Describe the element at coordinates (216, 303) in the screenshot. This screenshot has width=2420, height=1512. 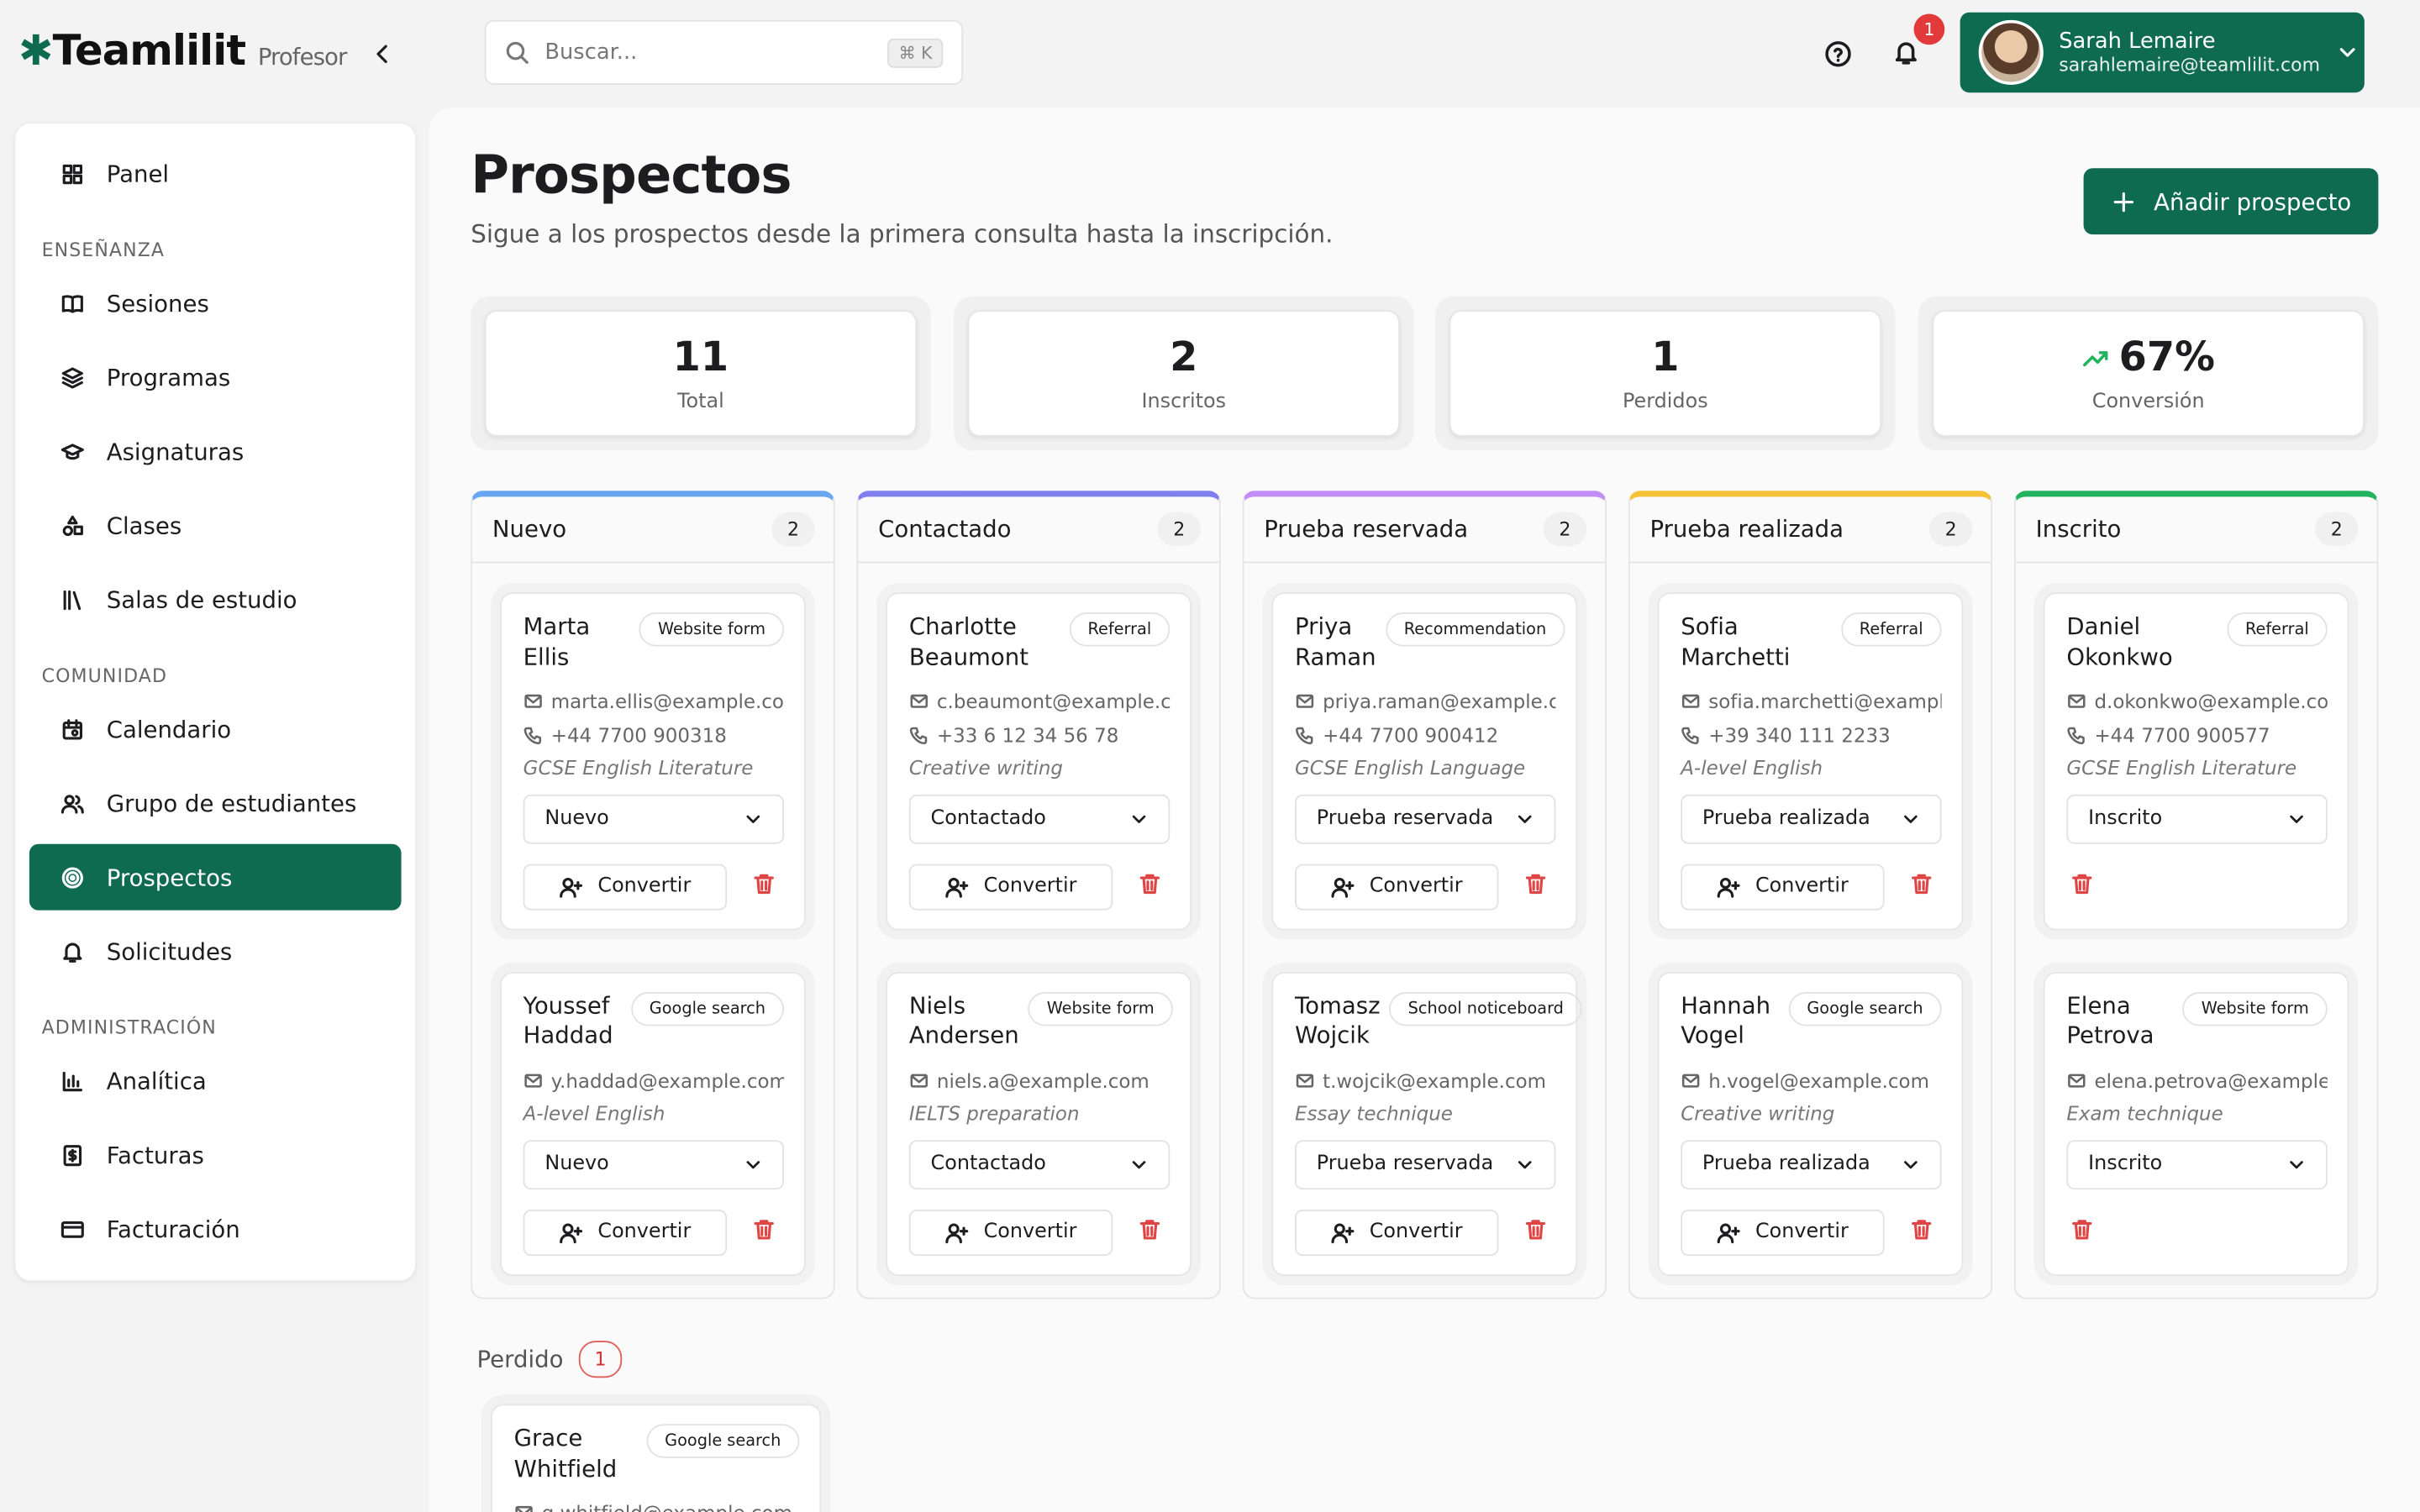
I see `nav-item: Sesiones` at that location.